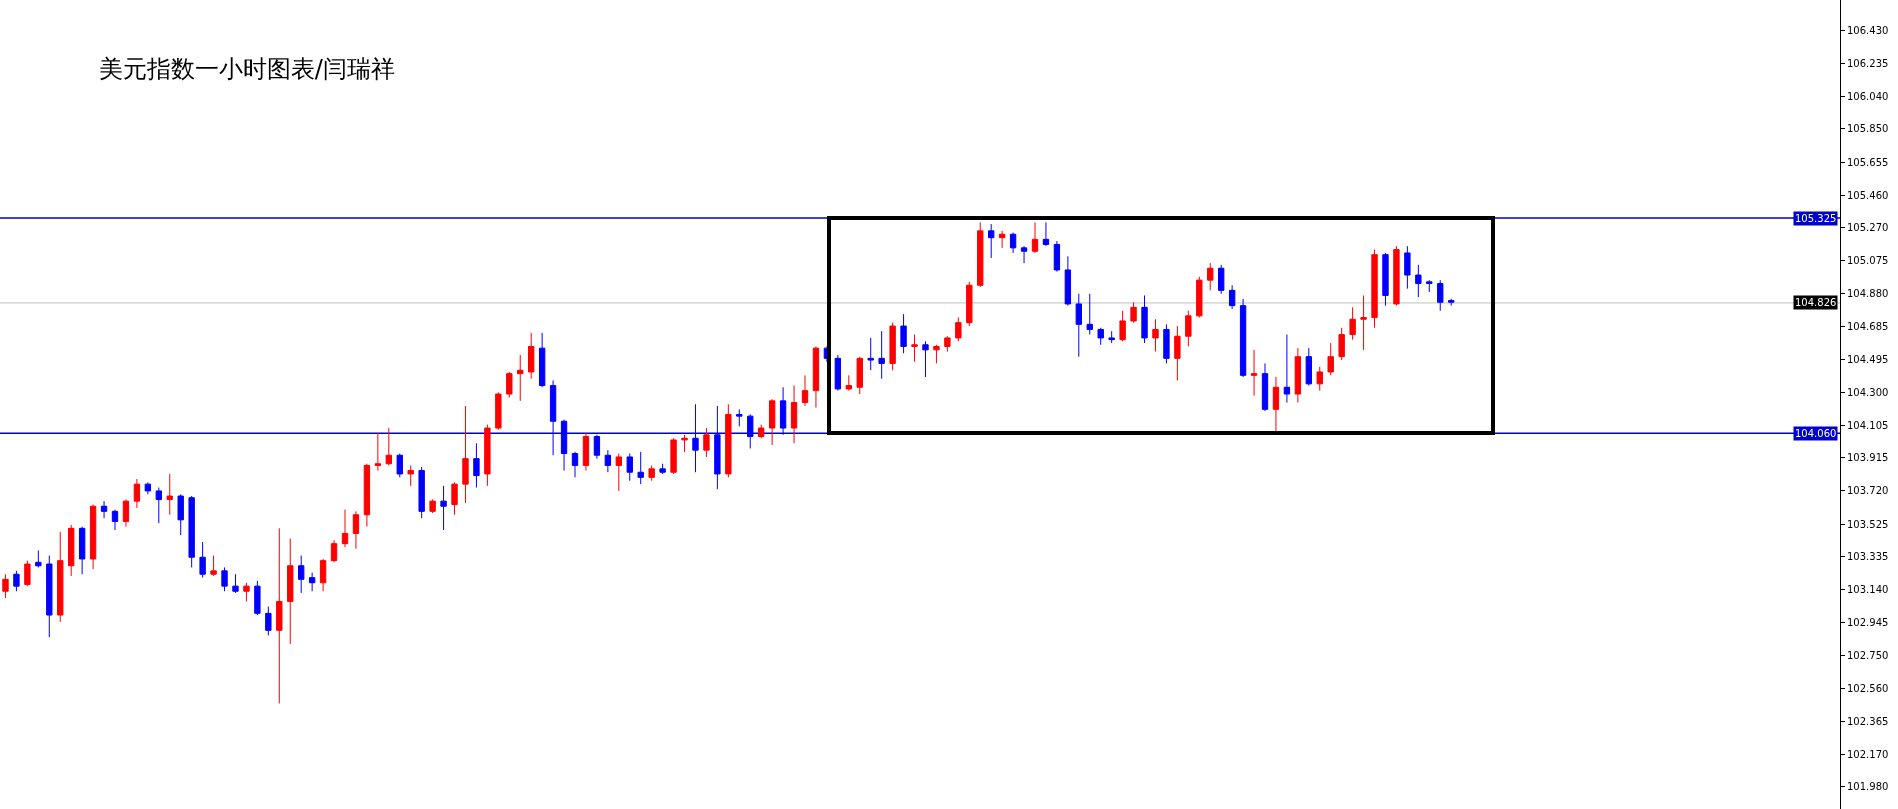 The image size is (1898, 809). Describe the element at coordinates (1868, 556) in the screenshot. I see `y-tick-label: 103.335` at that location.